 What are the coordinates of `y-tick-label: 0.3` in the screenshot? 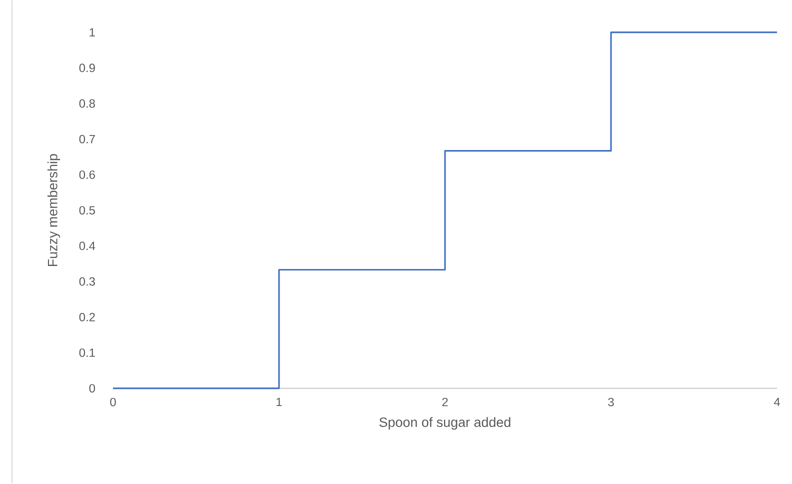 It's located at (87, 281).